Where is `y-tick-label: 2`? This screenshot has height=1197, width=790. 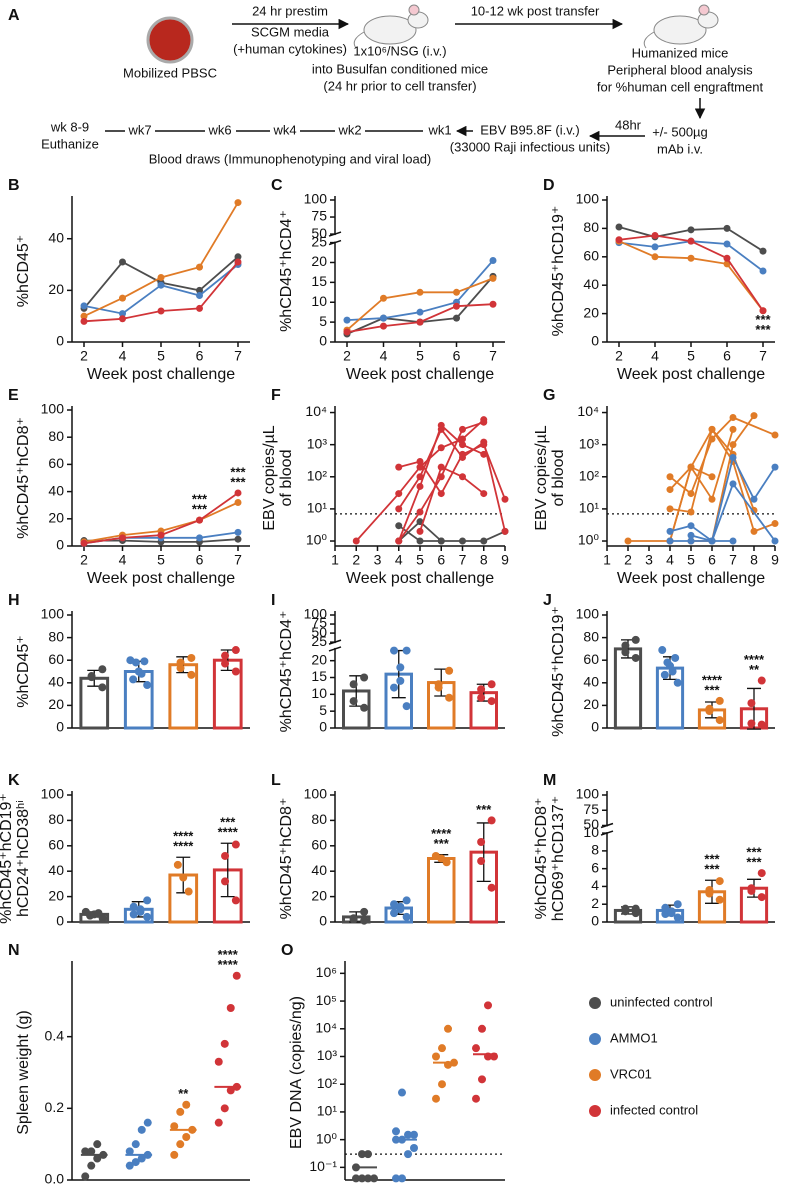
y-tick-label: 2 is located at coordinates (595, 903).